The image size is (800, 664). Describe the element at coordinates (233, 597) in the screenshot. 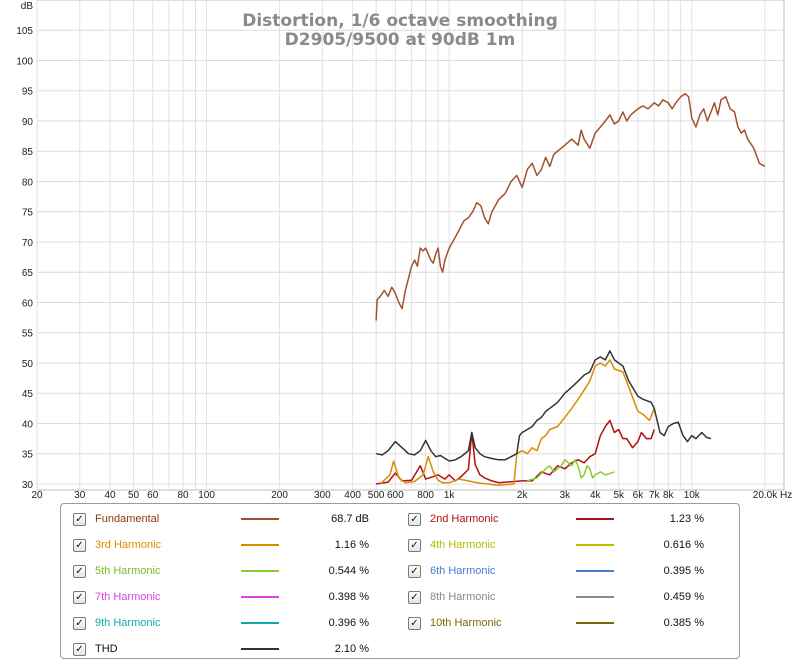

I see `legend-row: ✓ 7th Harmonic 0.398 %` at that location.